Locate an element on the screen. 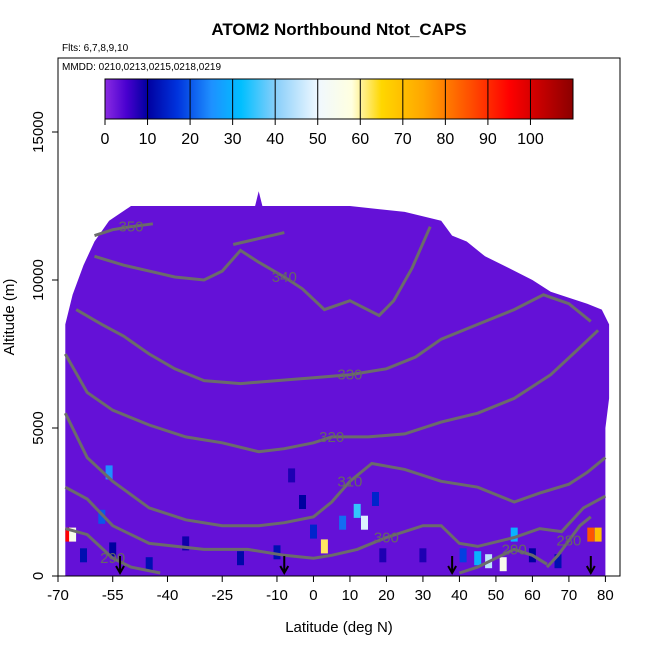 This screenshot has height=650, width=650. x-tick-label: -55 is located at coordinates (113, 595).